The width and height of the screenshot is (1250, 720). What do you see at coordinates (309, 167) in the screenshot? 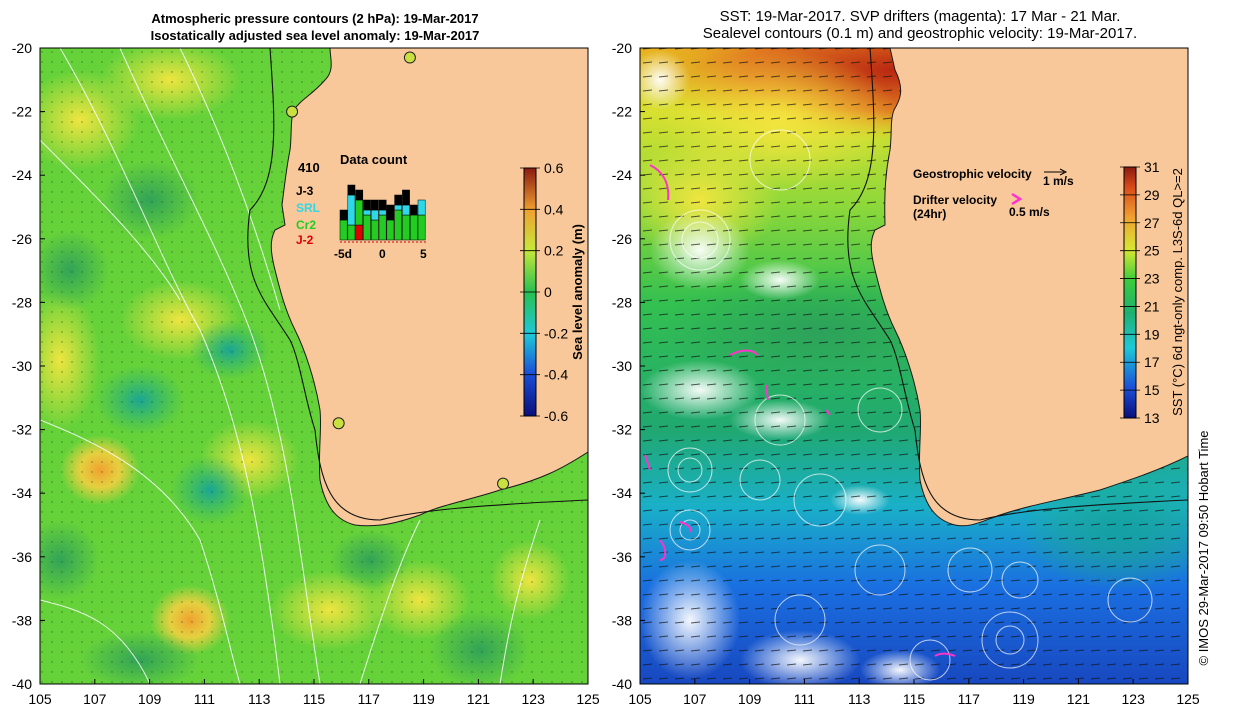
I see `data-count-total: 410` at bounding box center [309, 167].